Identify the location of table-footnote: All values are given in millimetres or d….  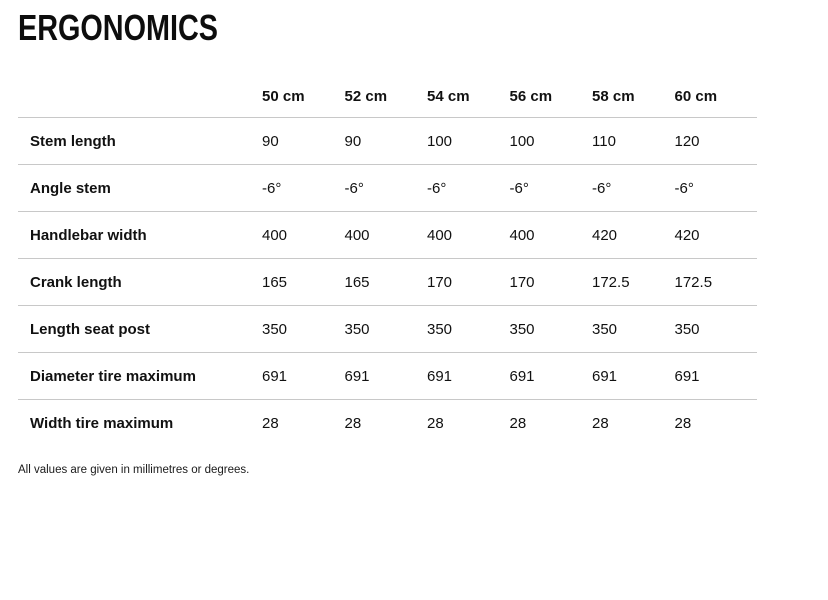
(134, 470).